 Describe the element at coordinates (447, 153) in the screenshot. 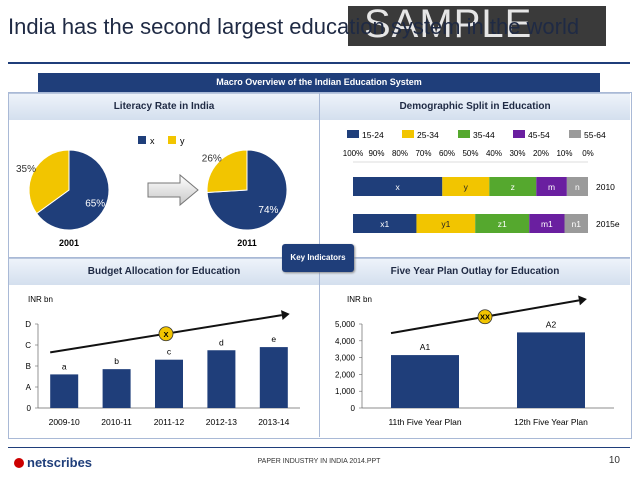

I see `demo-axis-tick: 60%` at that location.